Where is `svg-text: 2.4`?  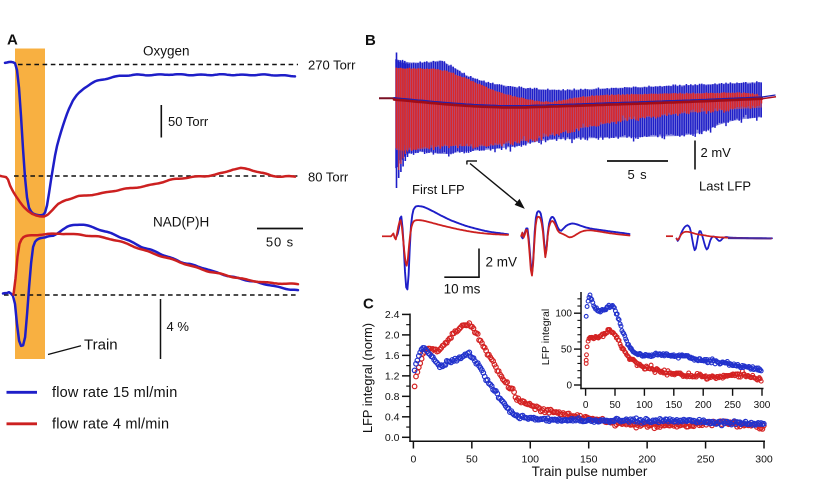
svg-text: 2.4 is located at coordinates (392, 315).